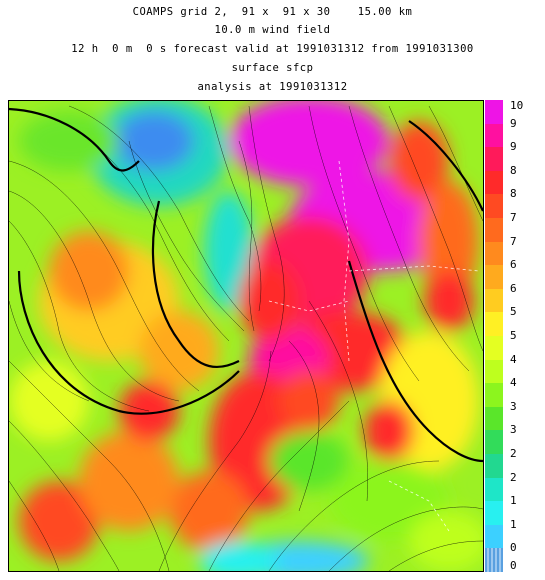 The image size is (545, 580). What do you see at coordinates (517, 105) in the screenshot?
I see `legend-tick-label: 10` at bounding box center [517, 105].